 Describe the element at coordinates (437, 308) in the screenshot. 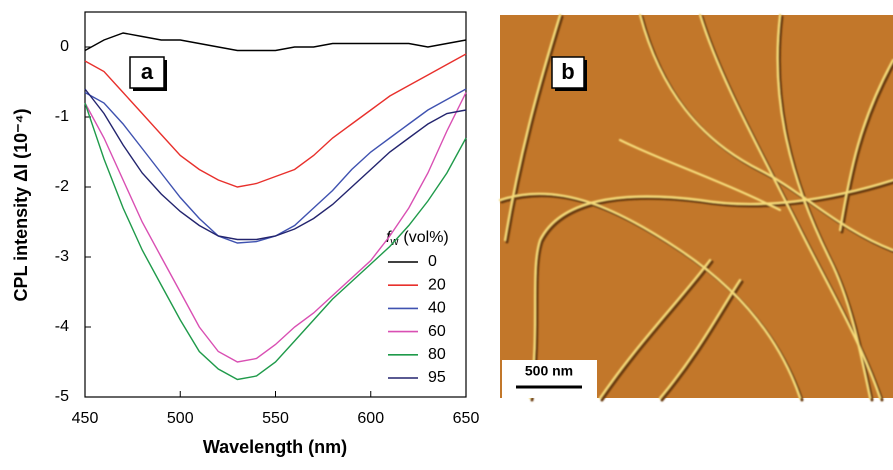

I see `legend-label: 40` at that location.